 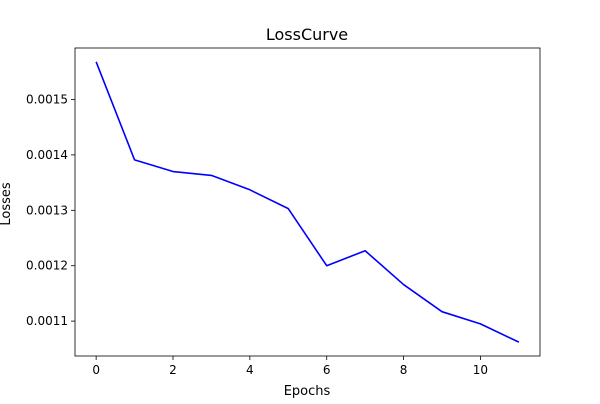 What do you see at coordinates (47, 266) in the screenshot?
I see `y-tick-label: 0.0012` at bounding box center [47, 266].